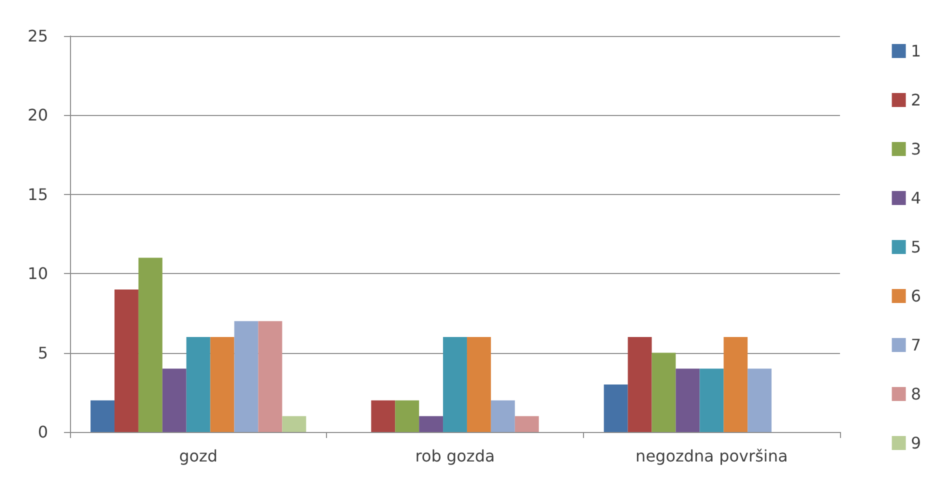  What do you see at coordinates (916, 296) in the screenshot?
I see `legend-label: 6` at bounding box center [916, 296].